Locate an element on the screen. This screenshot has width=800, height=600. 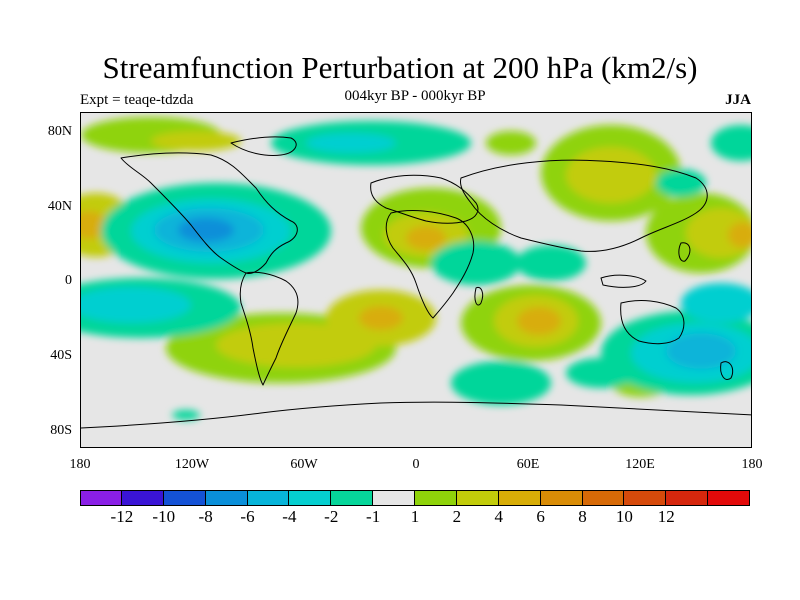
lon-label: 120E is located at coordinates (640, 464).